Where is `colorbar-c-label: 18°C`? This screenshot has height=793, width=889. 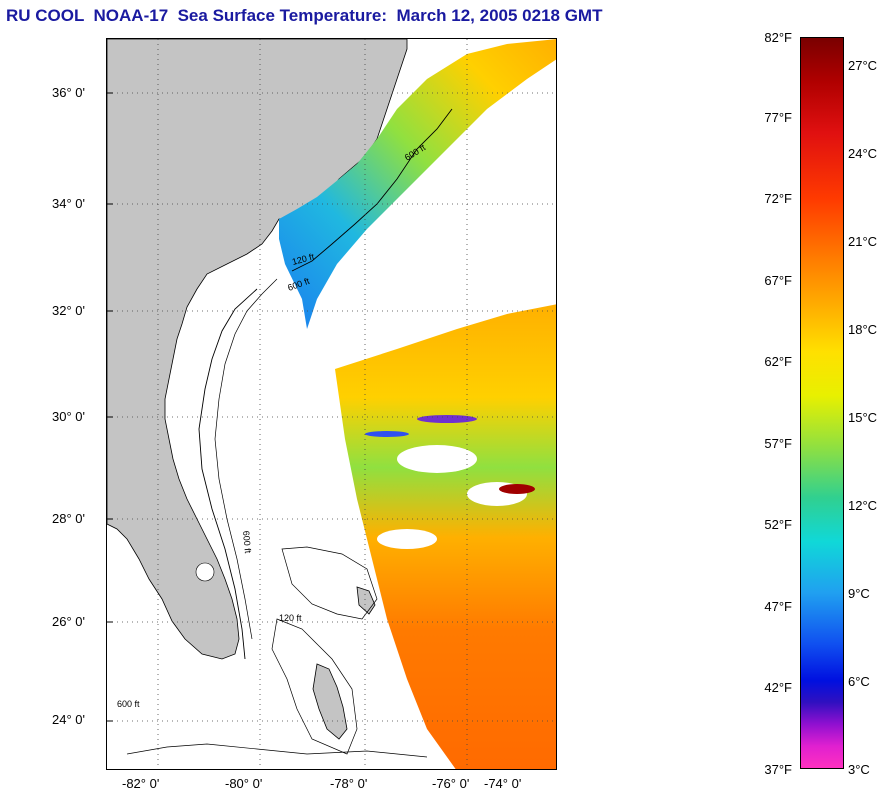 colorbar-c-label: 18°C is located at coordinates (863, 329).